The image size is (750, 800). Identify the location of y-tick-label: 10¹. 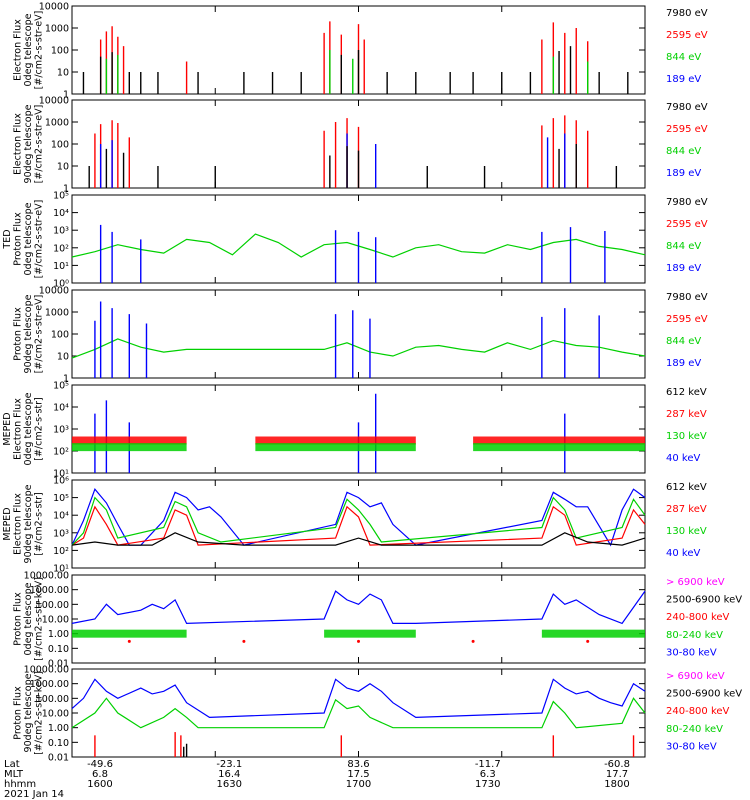
(61, 569).